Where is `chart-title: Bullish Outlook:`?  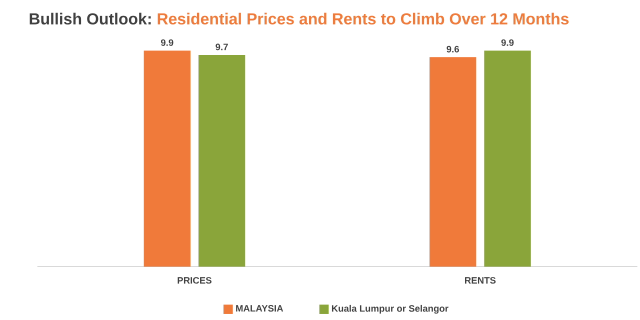 chart-title: Bullish Outlook: is located at coordinates (90, 18).